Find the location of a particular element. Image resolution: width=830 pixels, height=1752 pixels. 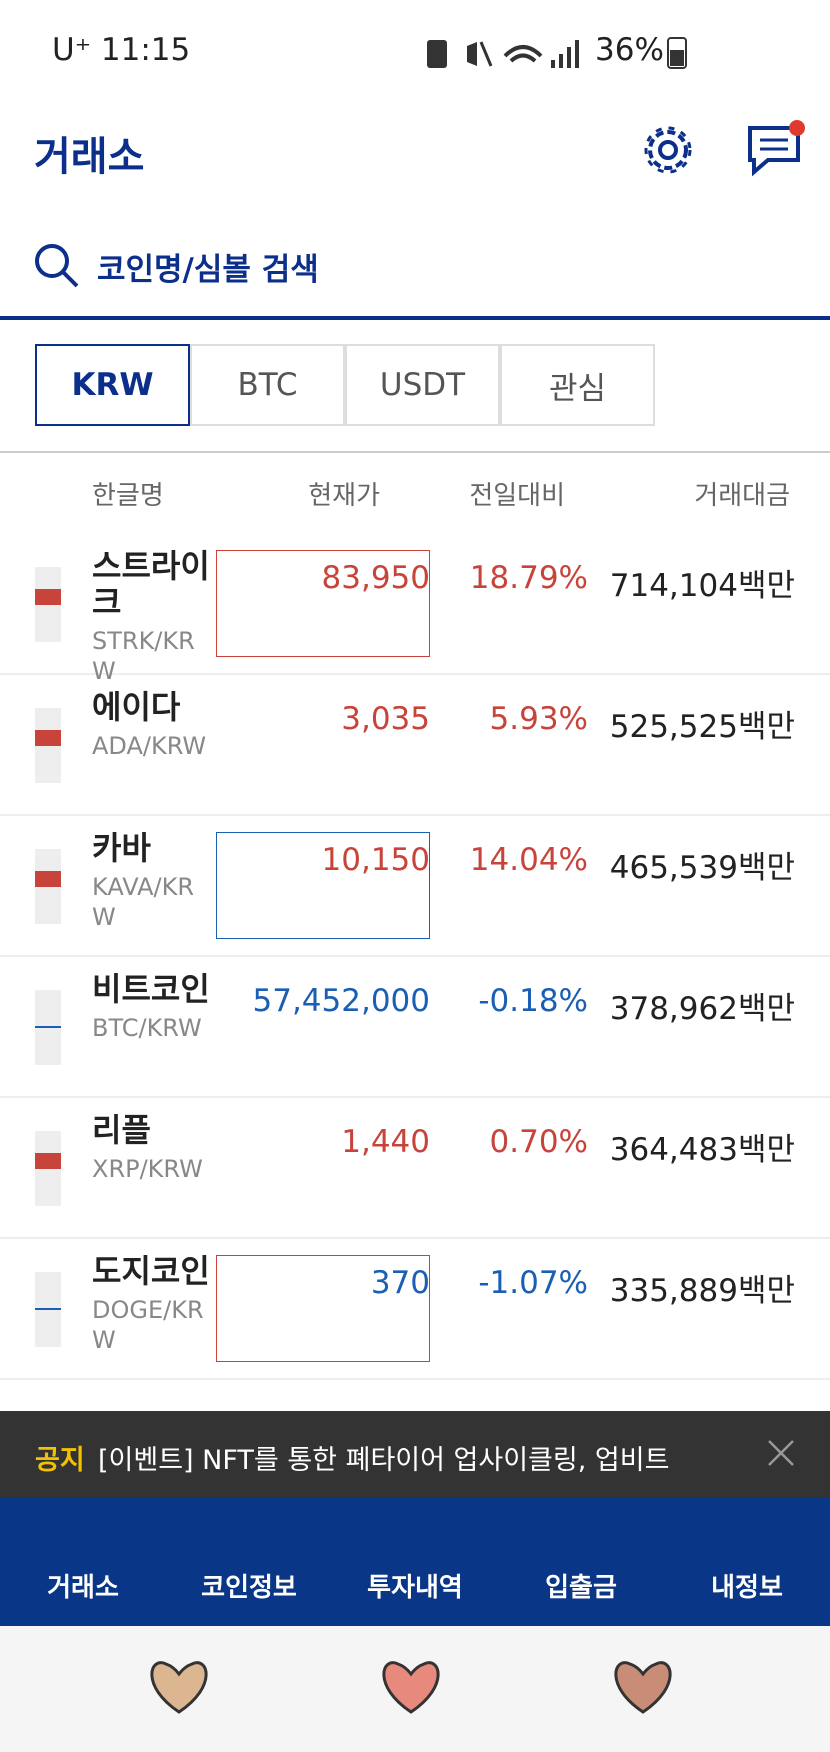

trade-volume: 364,483백만 is located at coordinates (702, 1150).